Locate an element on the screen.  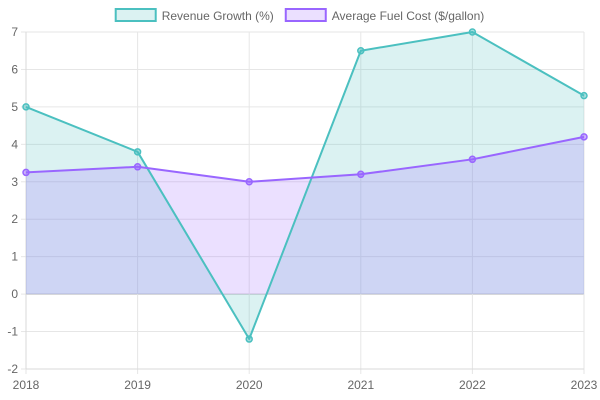
y-tick-label: 2 is located at coordinates (14, 219).